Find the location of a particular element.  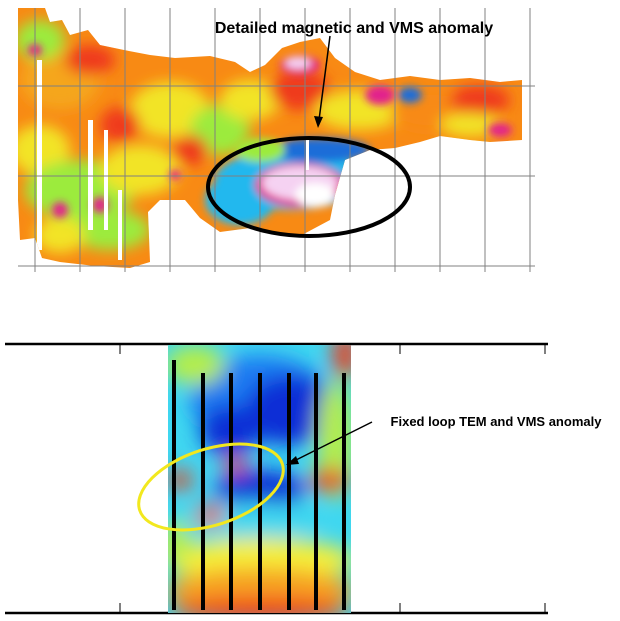

tem-survey-lines is located at coordinates (259, 485).